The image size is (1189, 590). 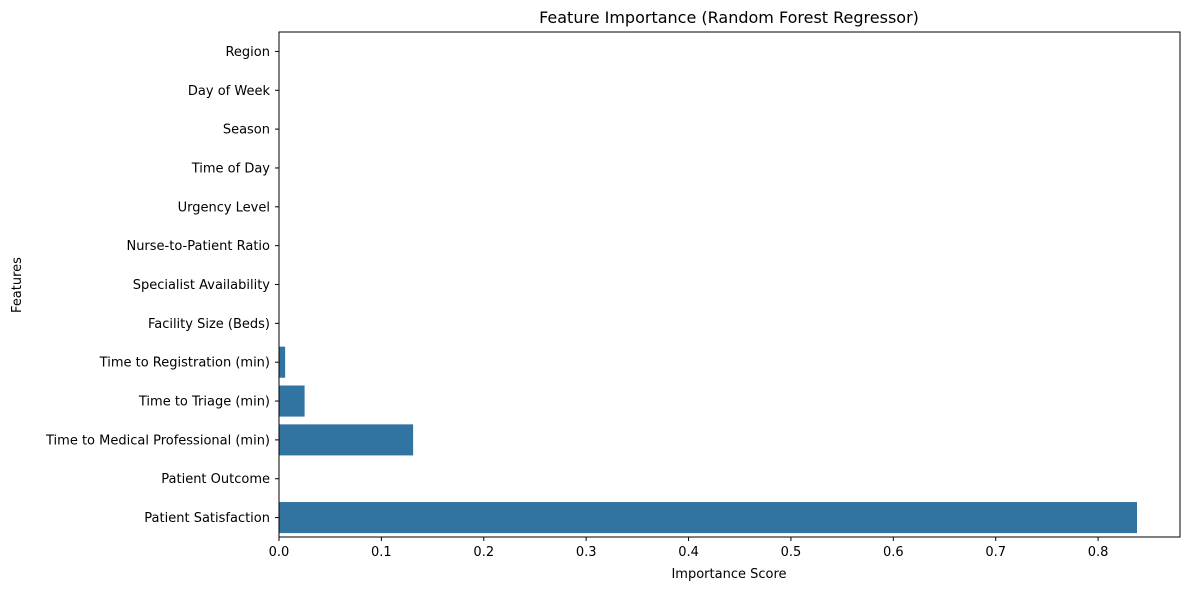 What do you see at coordinates (483, 552) in the screenshot?
I see `x-tick-label: 0.2` at bounding box center [483, 552].